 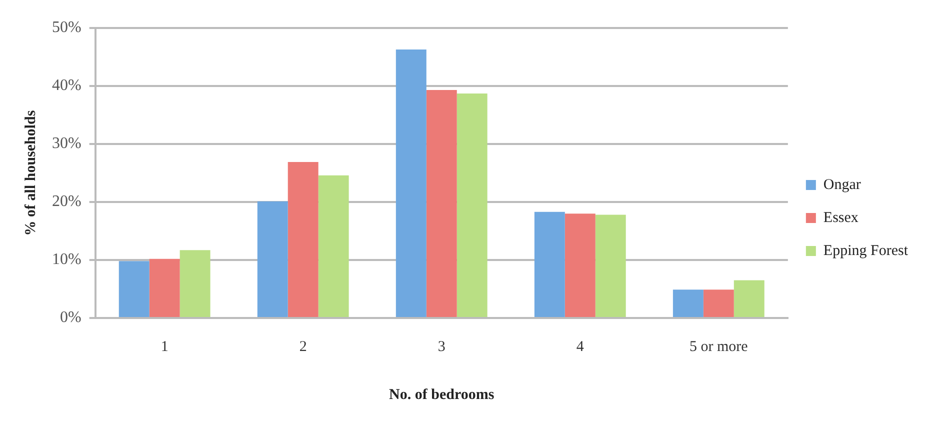 What do you see at coordinates (303, 346) in the screenshot?
I see `x-tick-label: 2` at bounding box center [303, 346].